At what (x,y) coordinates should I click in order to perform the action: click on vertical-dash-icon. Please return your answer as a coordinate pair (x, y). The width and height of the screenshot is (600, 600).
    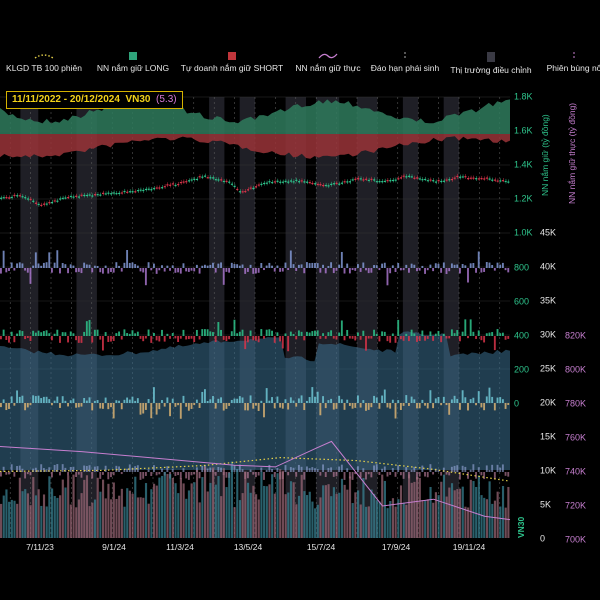
    Looking at the image, I should click on (574, 56).